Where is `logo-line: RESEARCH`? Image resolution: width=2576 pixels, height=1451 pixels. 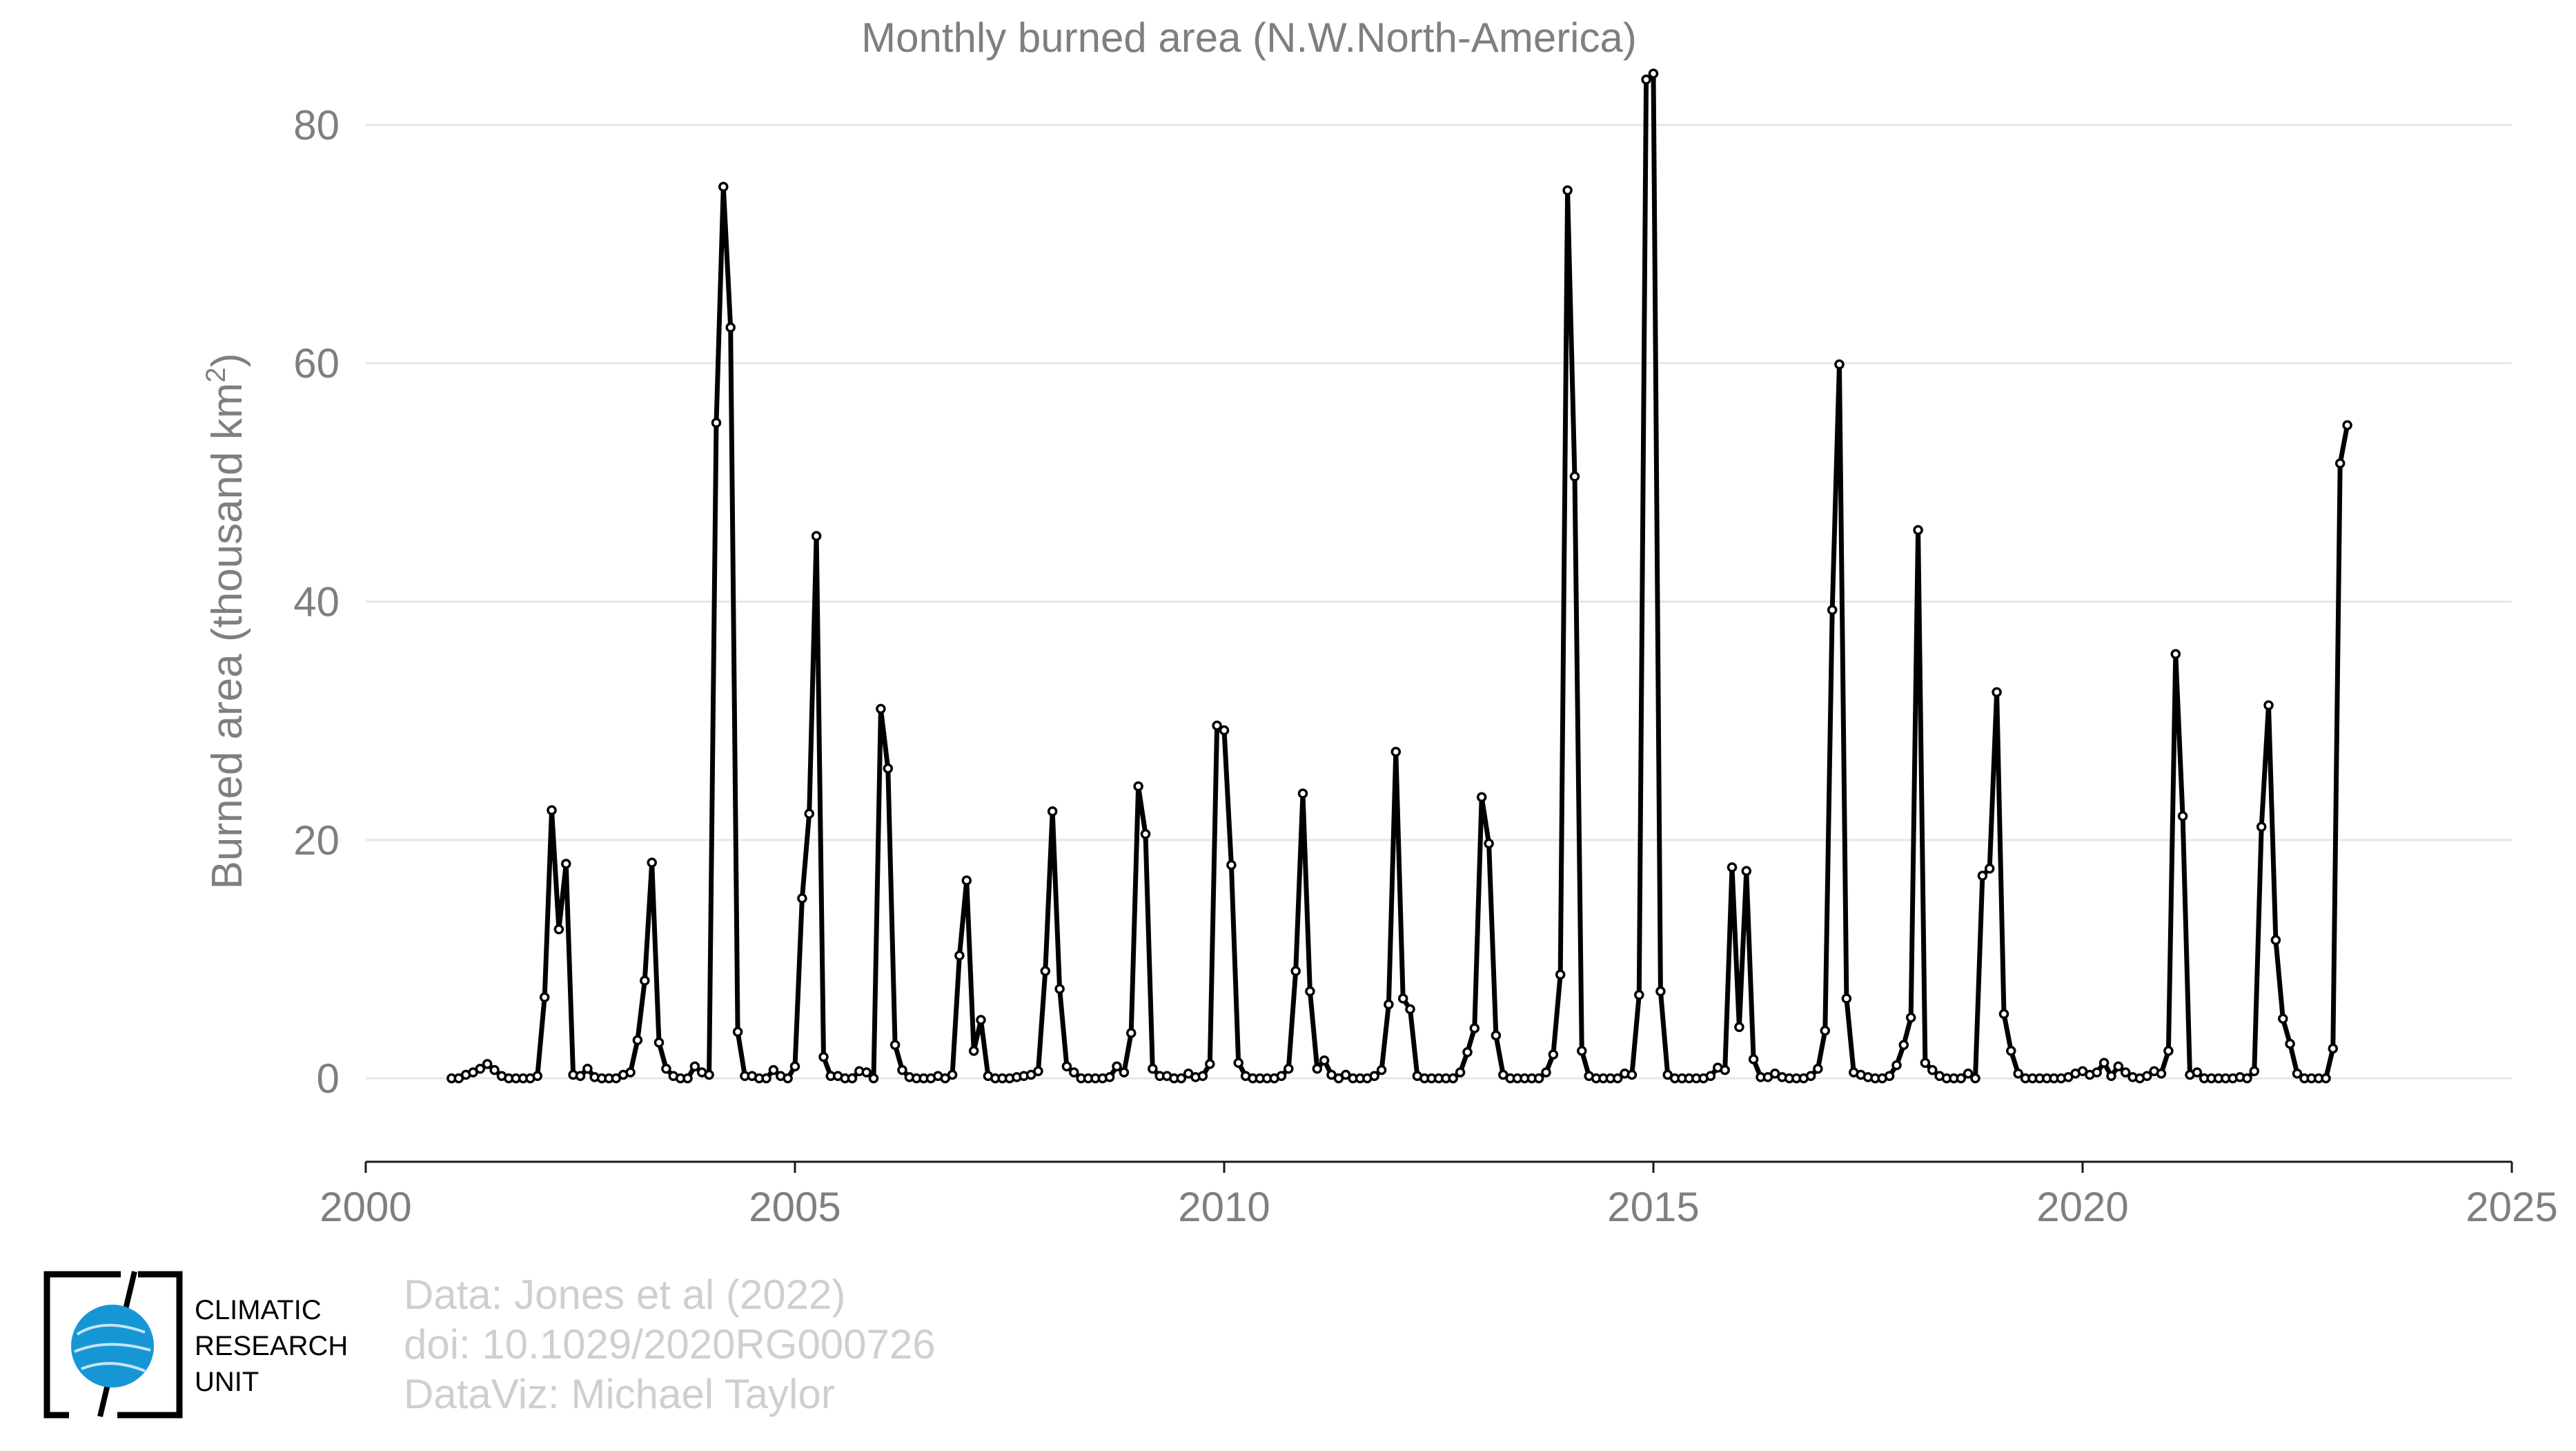
logo-line: RESEARCH is located at coordinates (271, 1346).